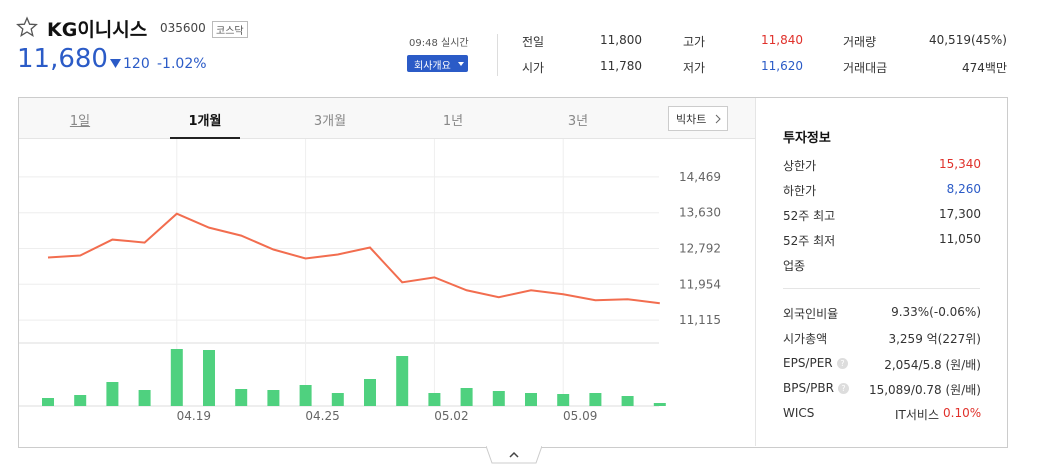 This screenshot has width=1046, height=473. Describe the element at coordinates (718, 119) in the screenshot. I see `chevron-right` at that location.